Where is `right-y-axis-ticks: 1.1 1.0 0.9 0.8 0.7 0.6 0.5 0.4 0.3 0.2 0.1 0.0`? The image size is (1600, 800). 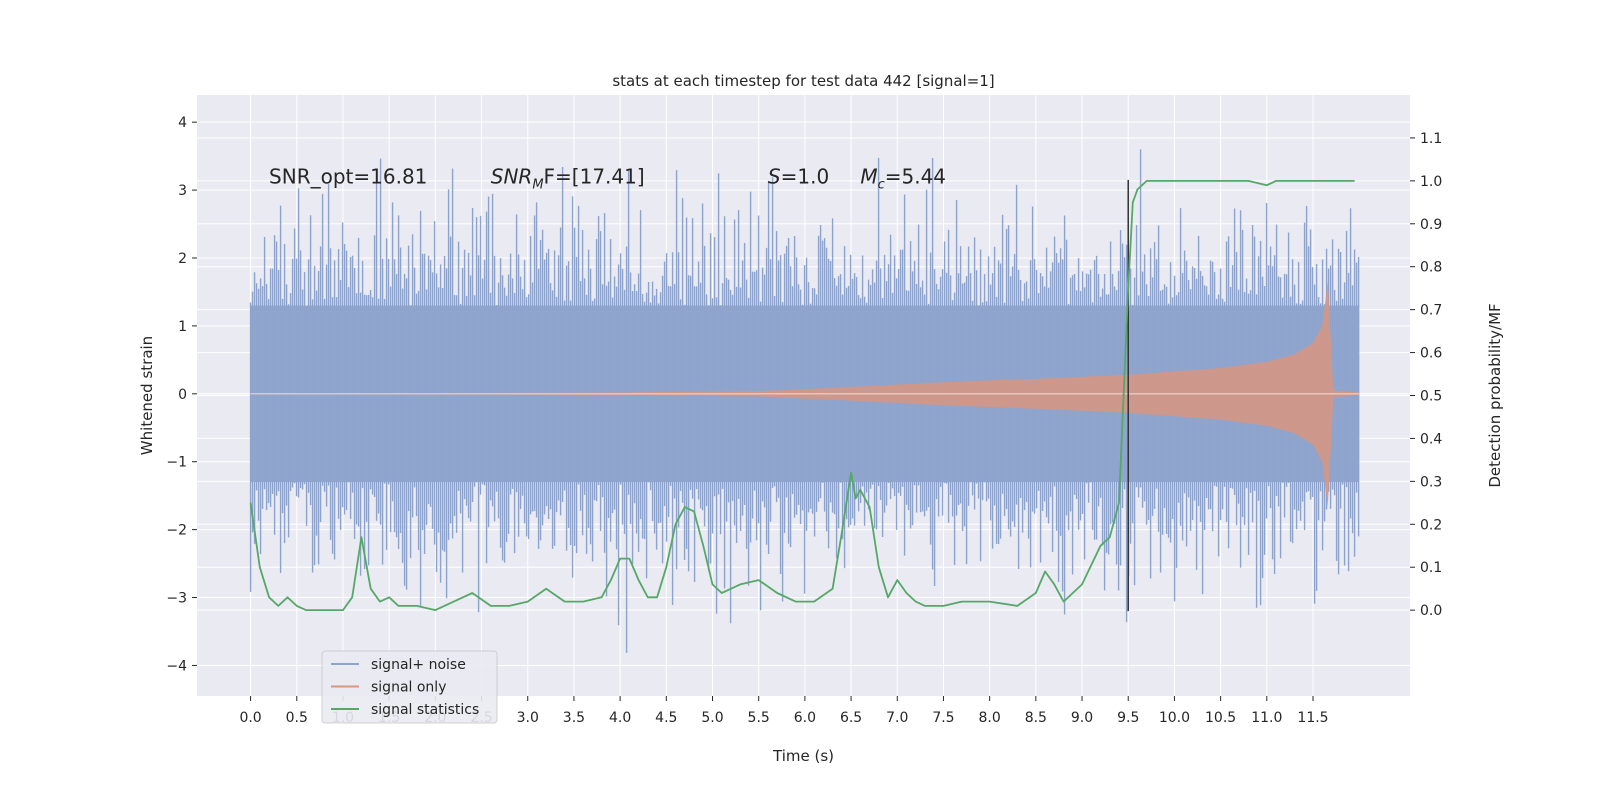
right-y-axis-ticks: 1.1 1.0 0.9 0.8 0.7 0.6 0.5 0.4 0.3 0.2 0.1 0.0 is located at coordinates (1426, 375).